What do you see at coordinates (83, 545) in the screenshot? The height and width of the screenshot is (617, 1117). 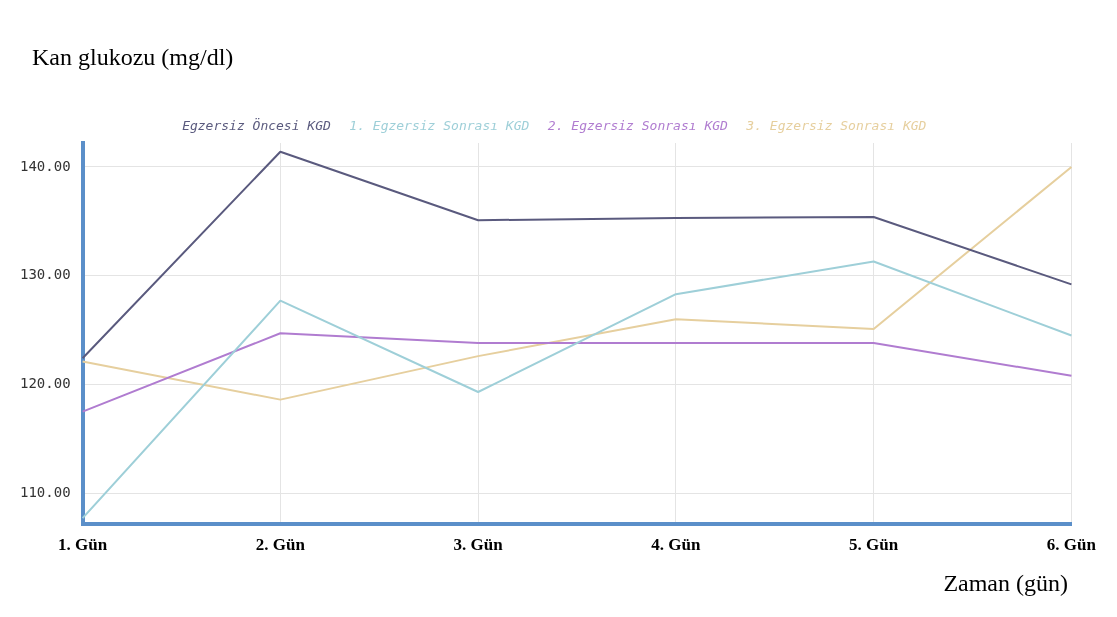 I see `x-tick-label: 1. Gün` at bounding box center [83, 545].